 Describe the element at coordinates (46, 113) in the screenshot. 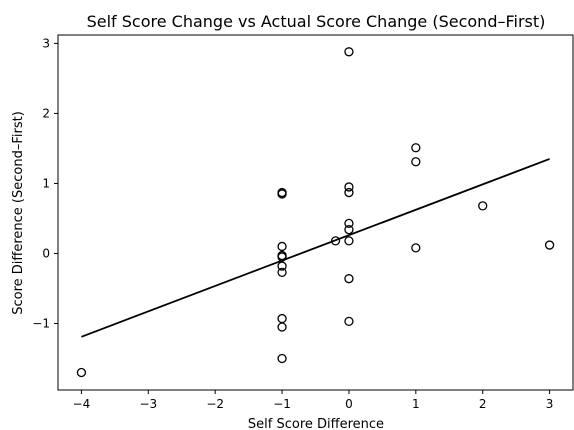

I see `y-tick-label: 2` at that location.